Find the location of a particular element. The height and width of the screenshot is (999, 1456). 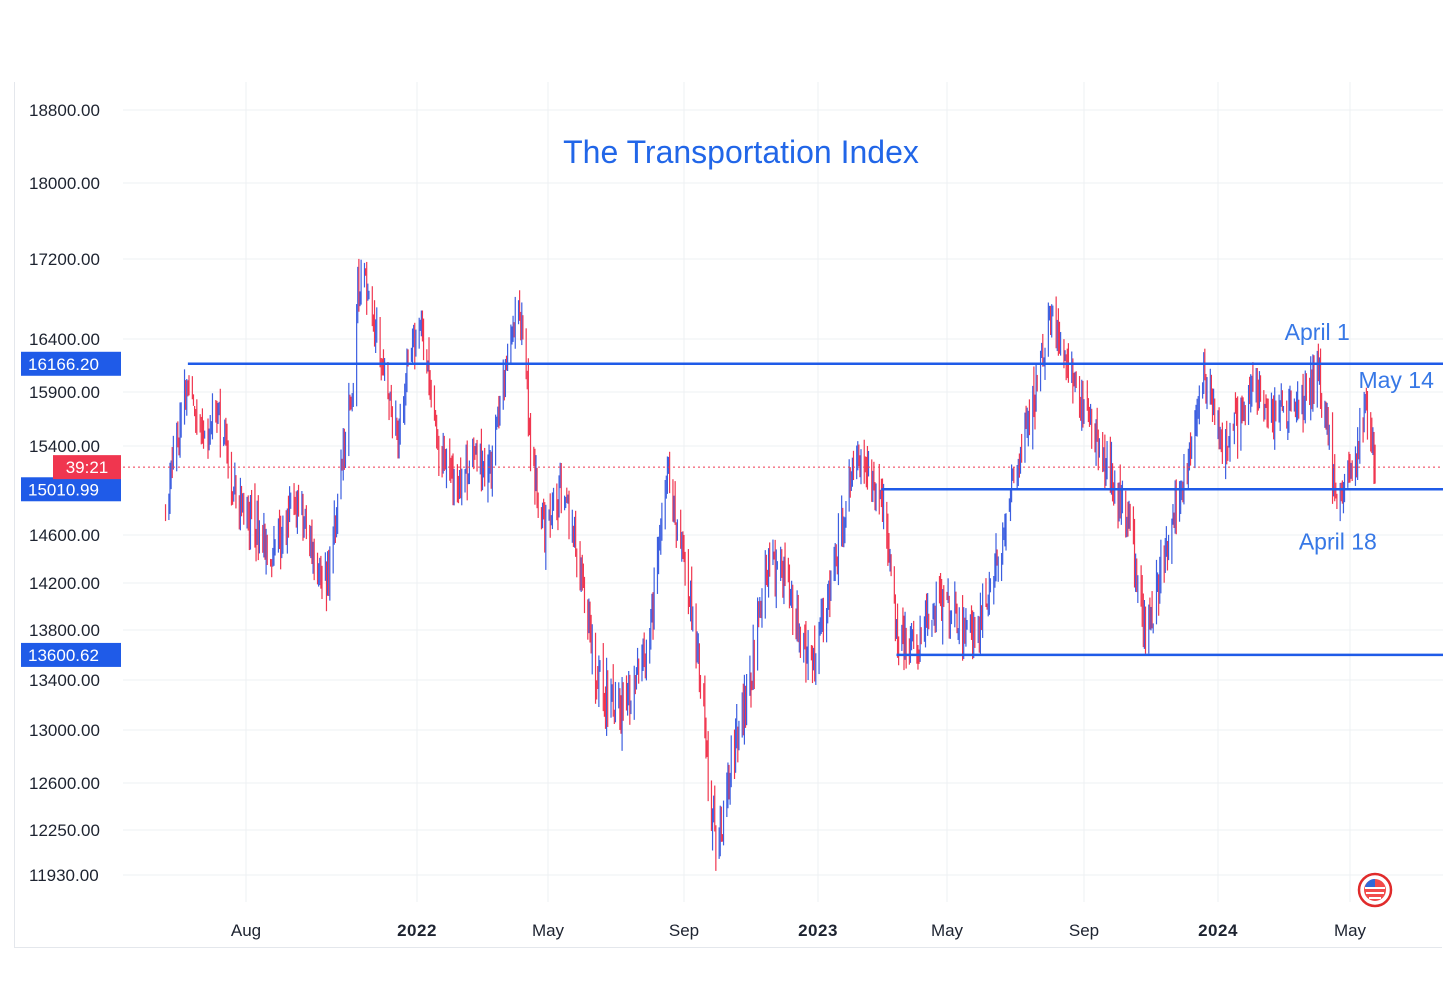

y-tick-label: 15900.00 is located at coordinates (64, 392).